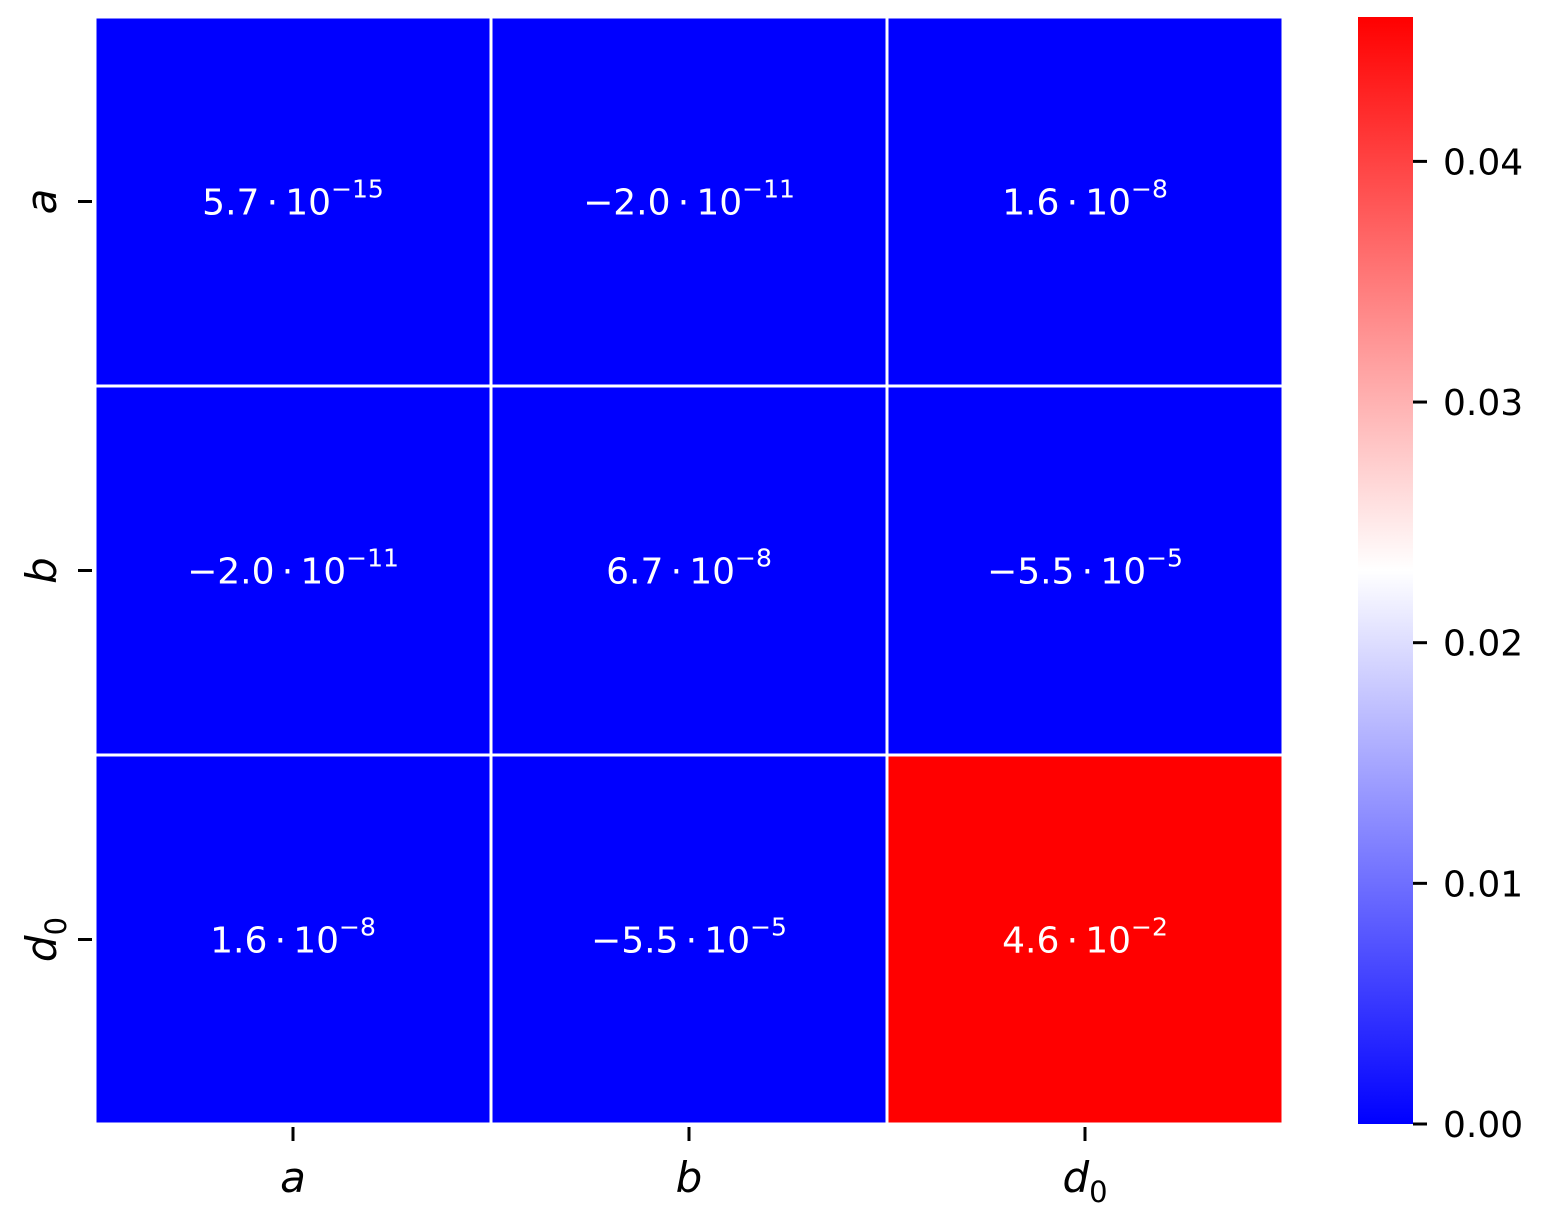  Describe the element at coordinates (1483, 1125) in the screenshot. I see `colorbar-tick-label-0: 0.00` at that location.